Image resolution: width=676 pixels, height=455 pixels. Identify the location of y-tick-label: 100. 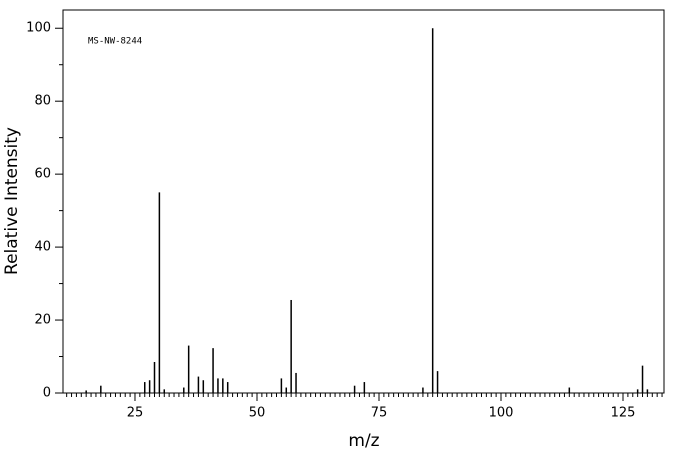
(38, 28).